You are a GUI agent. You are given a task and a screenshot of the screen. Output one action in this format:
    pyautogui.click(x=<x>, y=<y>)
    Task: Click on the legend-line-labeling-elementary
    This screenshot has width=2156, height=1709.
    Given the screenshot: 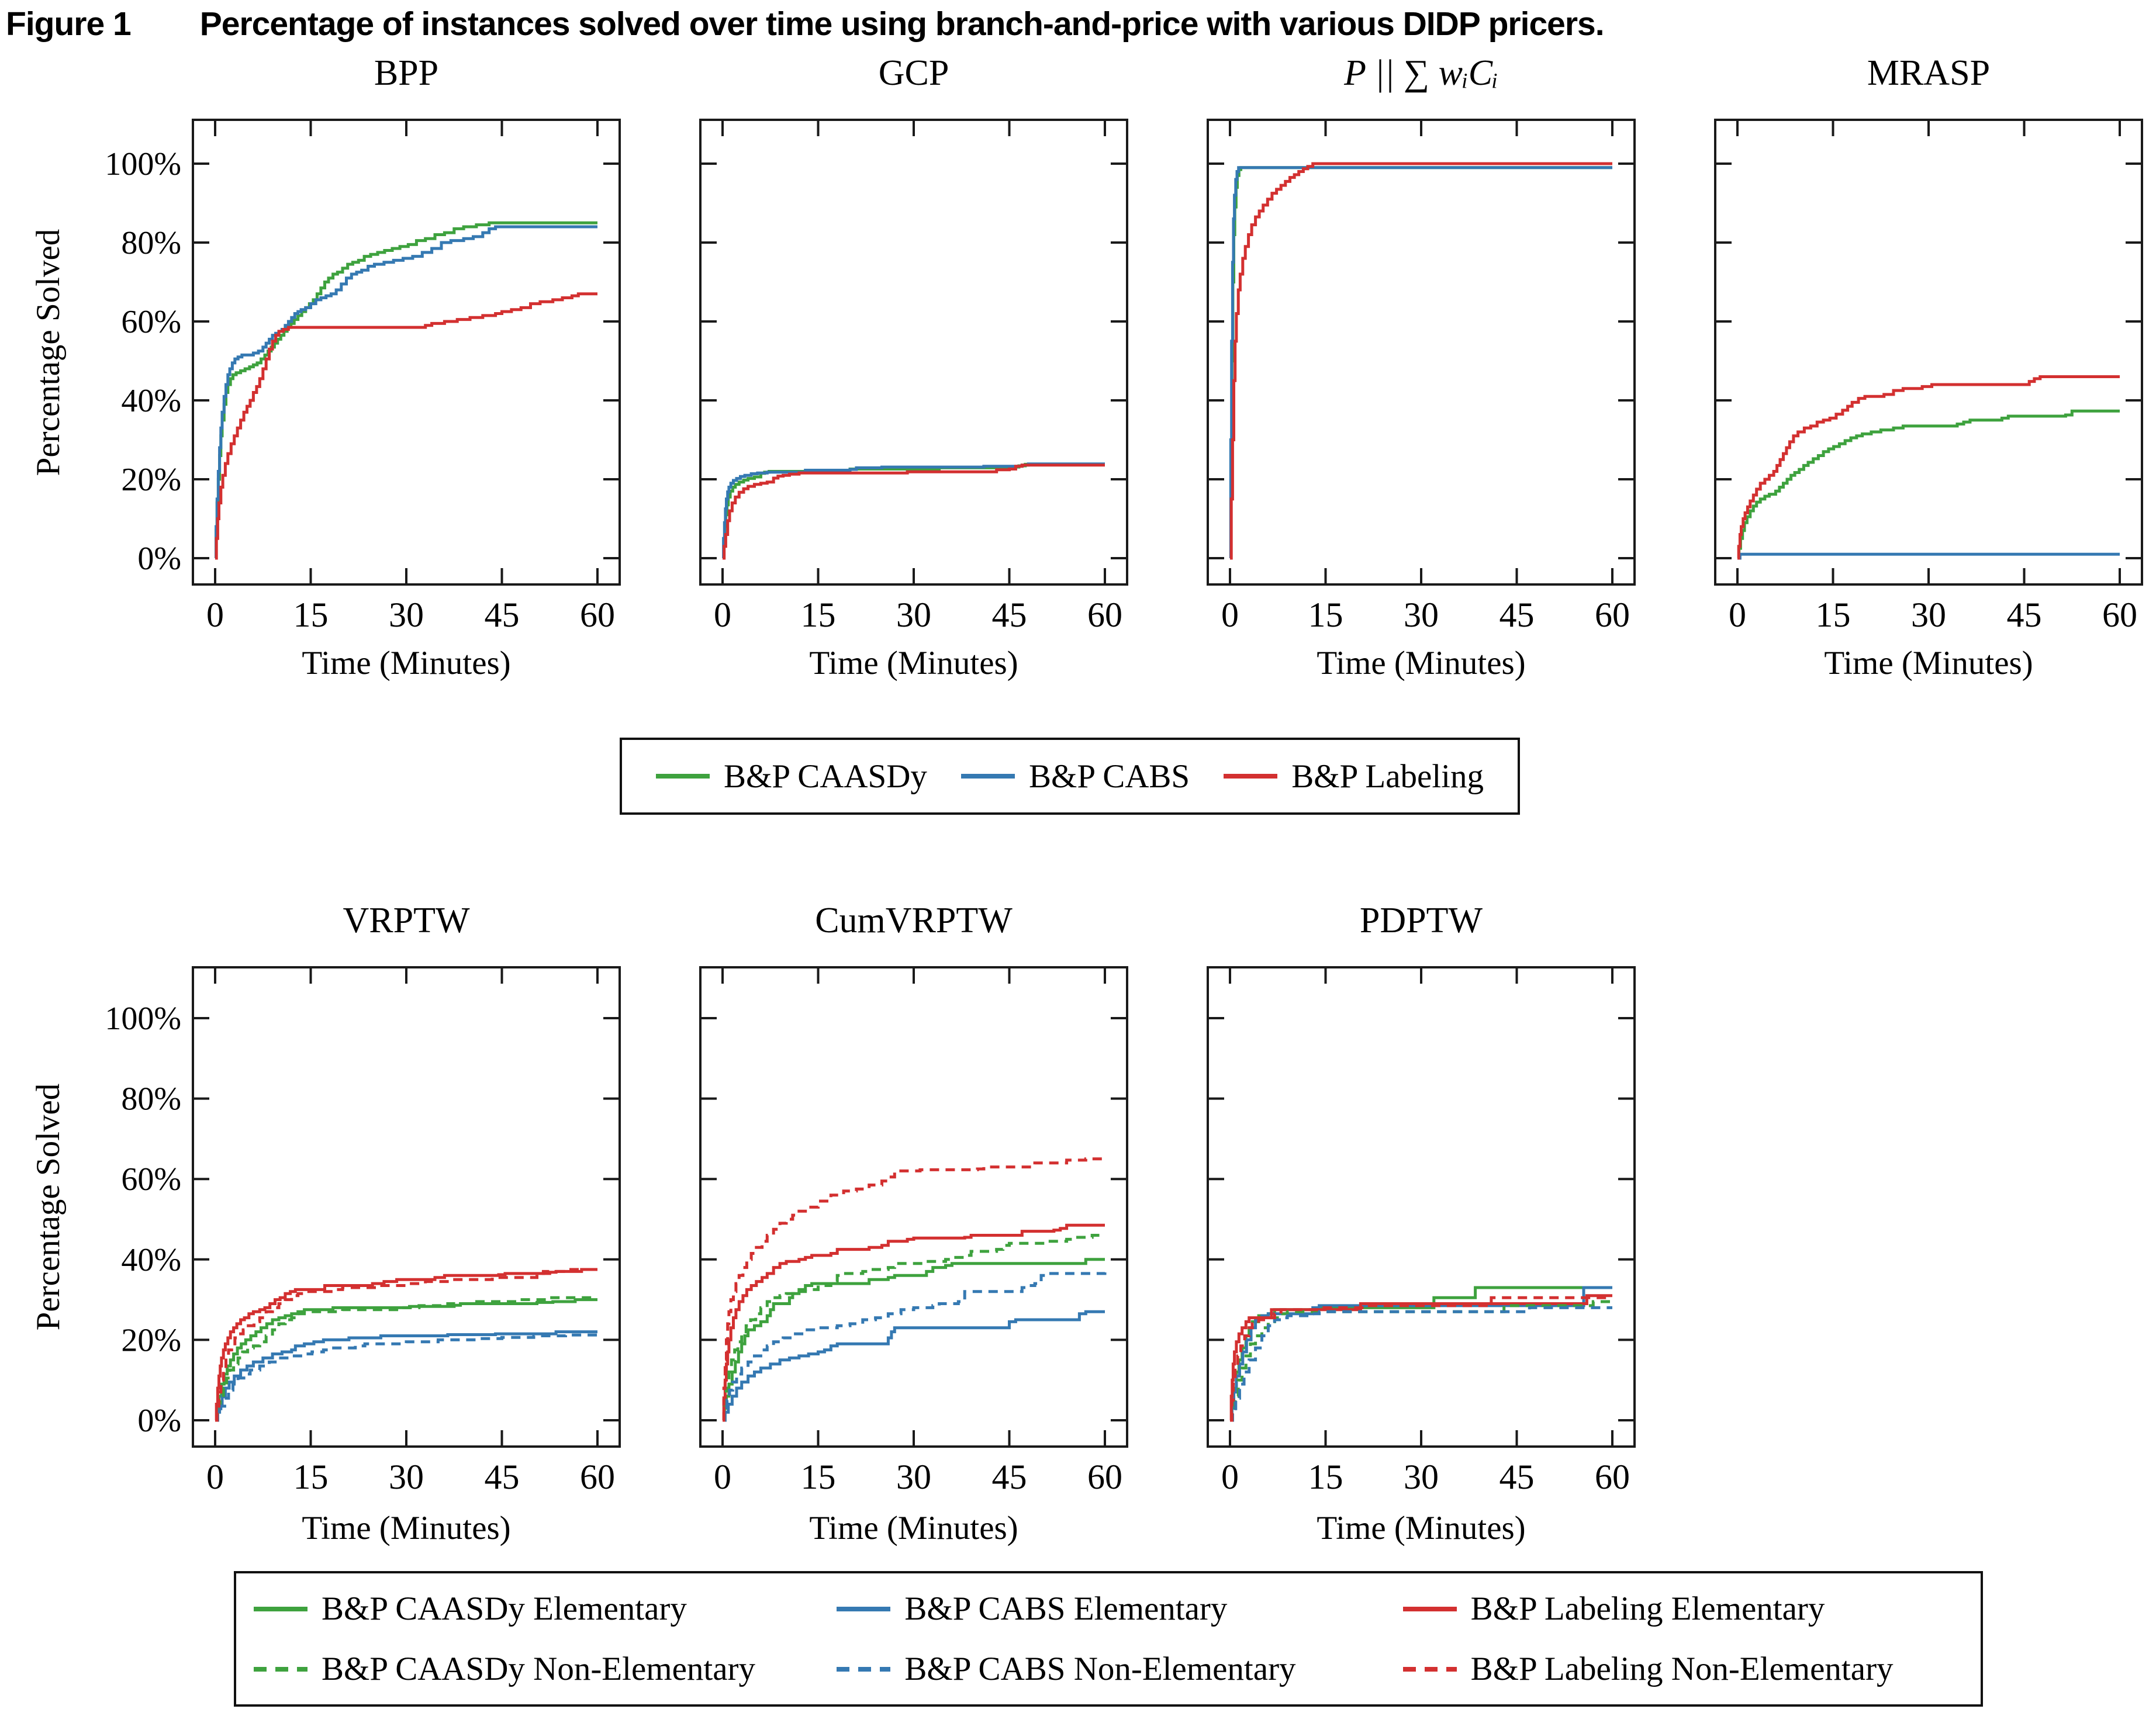 What is the action you would take?
    pyautogui.click(x=1430, y=1608)
    